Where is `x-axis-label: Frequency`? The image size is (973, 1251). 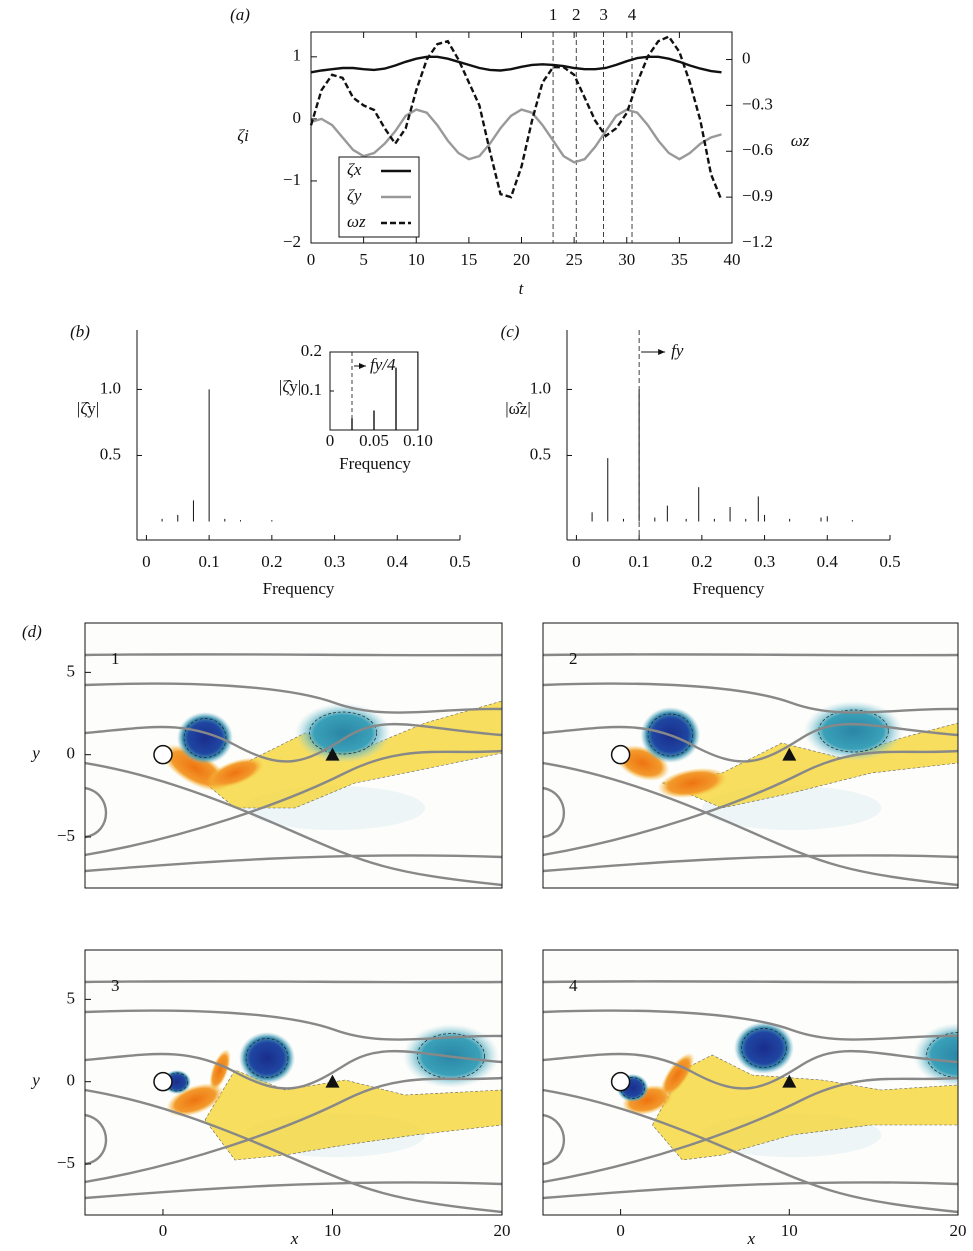 x-axis-label: Frequency is located at coordinates (729, 588).